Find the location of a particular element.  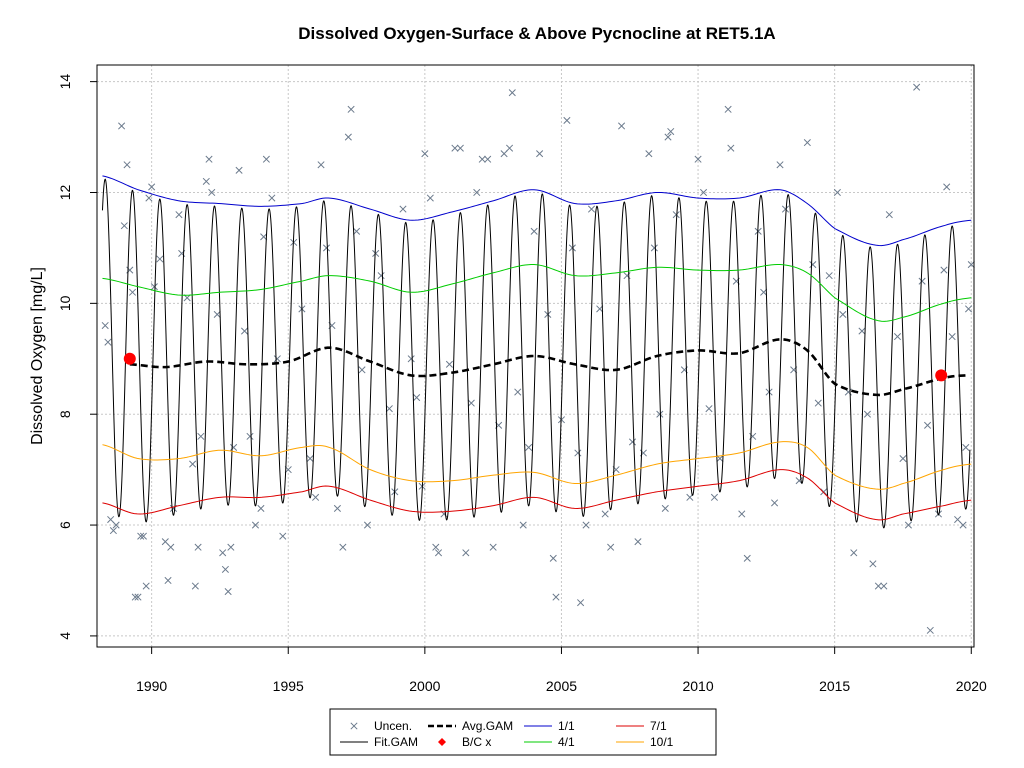

x-tick-label: 2015 is located at coordinates (834, 686).